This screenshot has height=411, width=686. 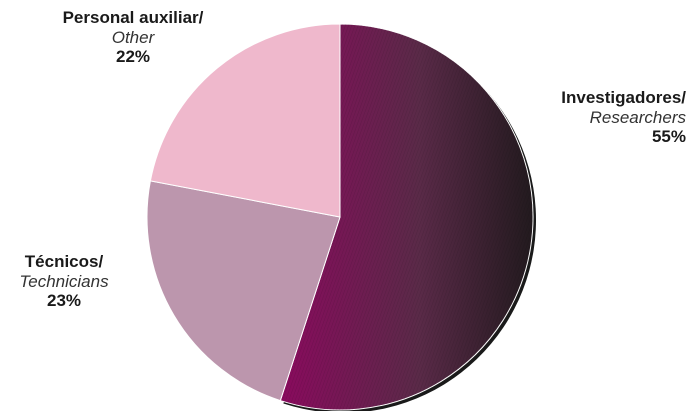 I want to click on label-researchers: Investigadores/ Researchers 55%, so click(x=603, y=117).